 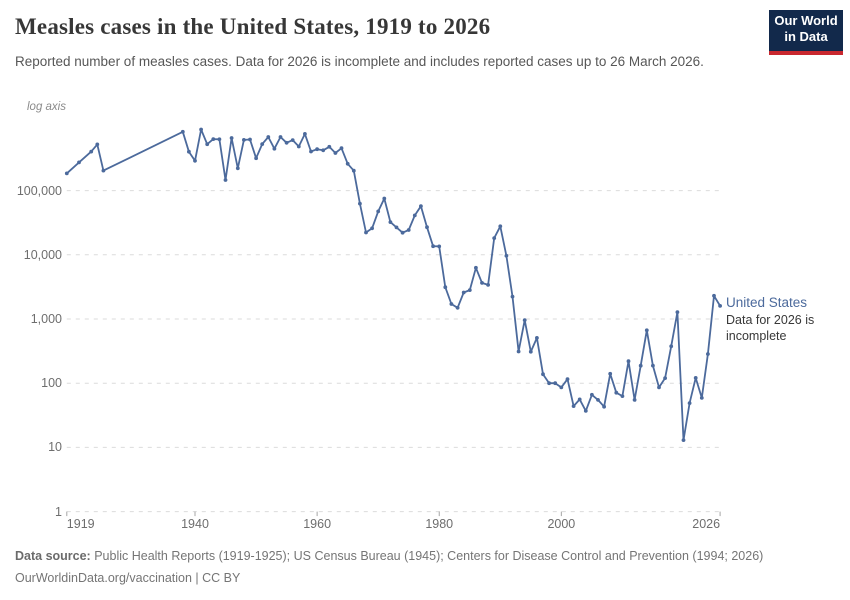 I want to click on y-axis-label: 10,000, so click(x=42, y=254).